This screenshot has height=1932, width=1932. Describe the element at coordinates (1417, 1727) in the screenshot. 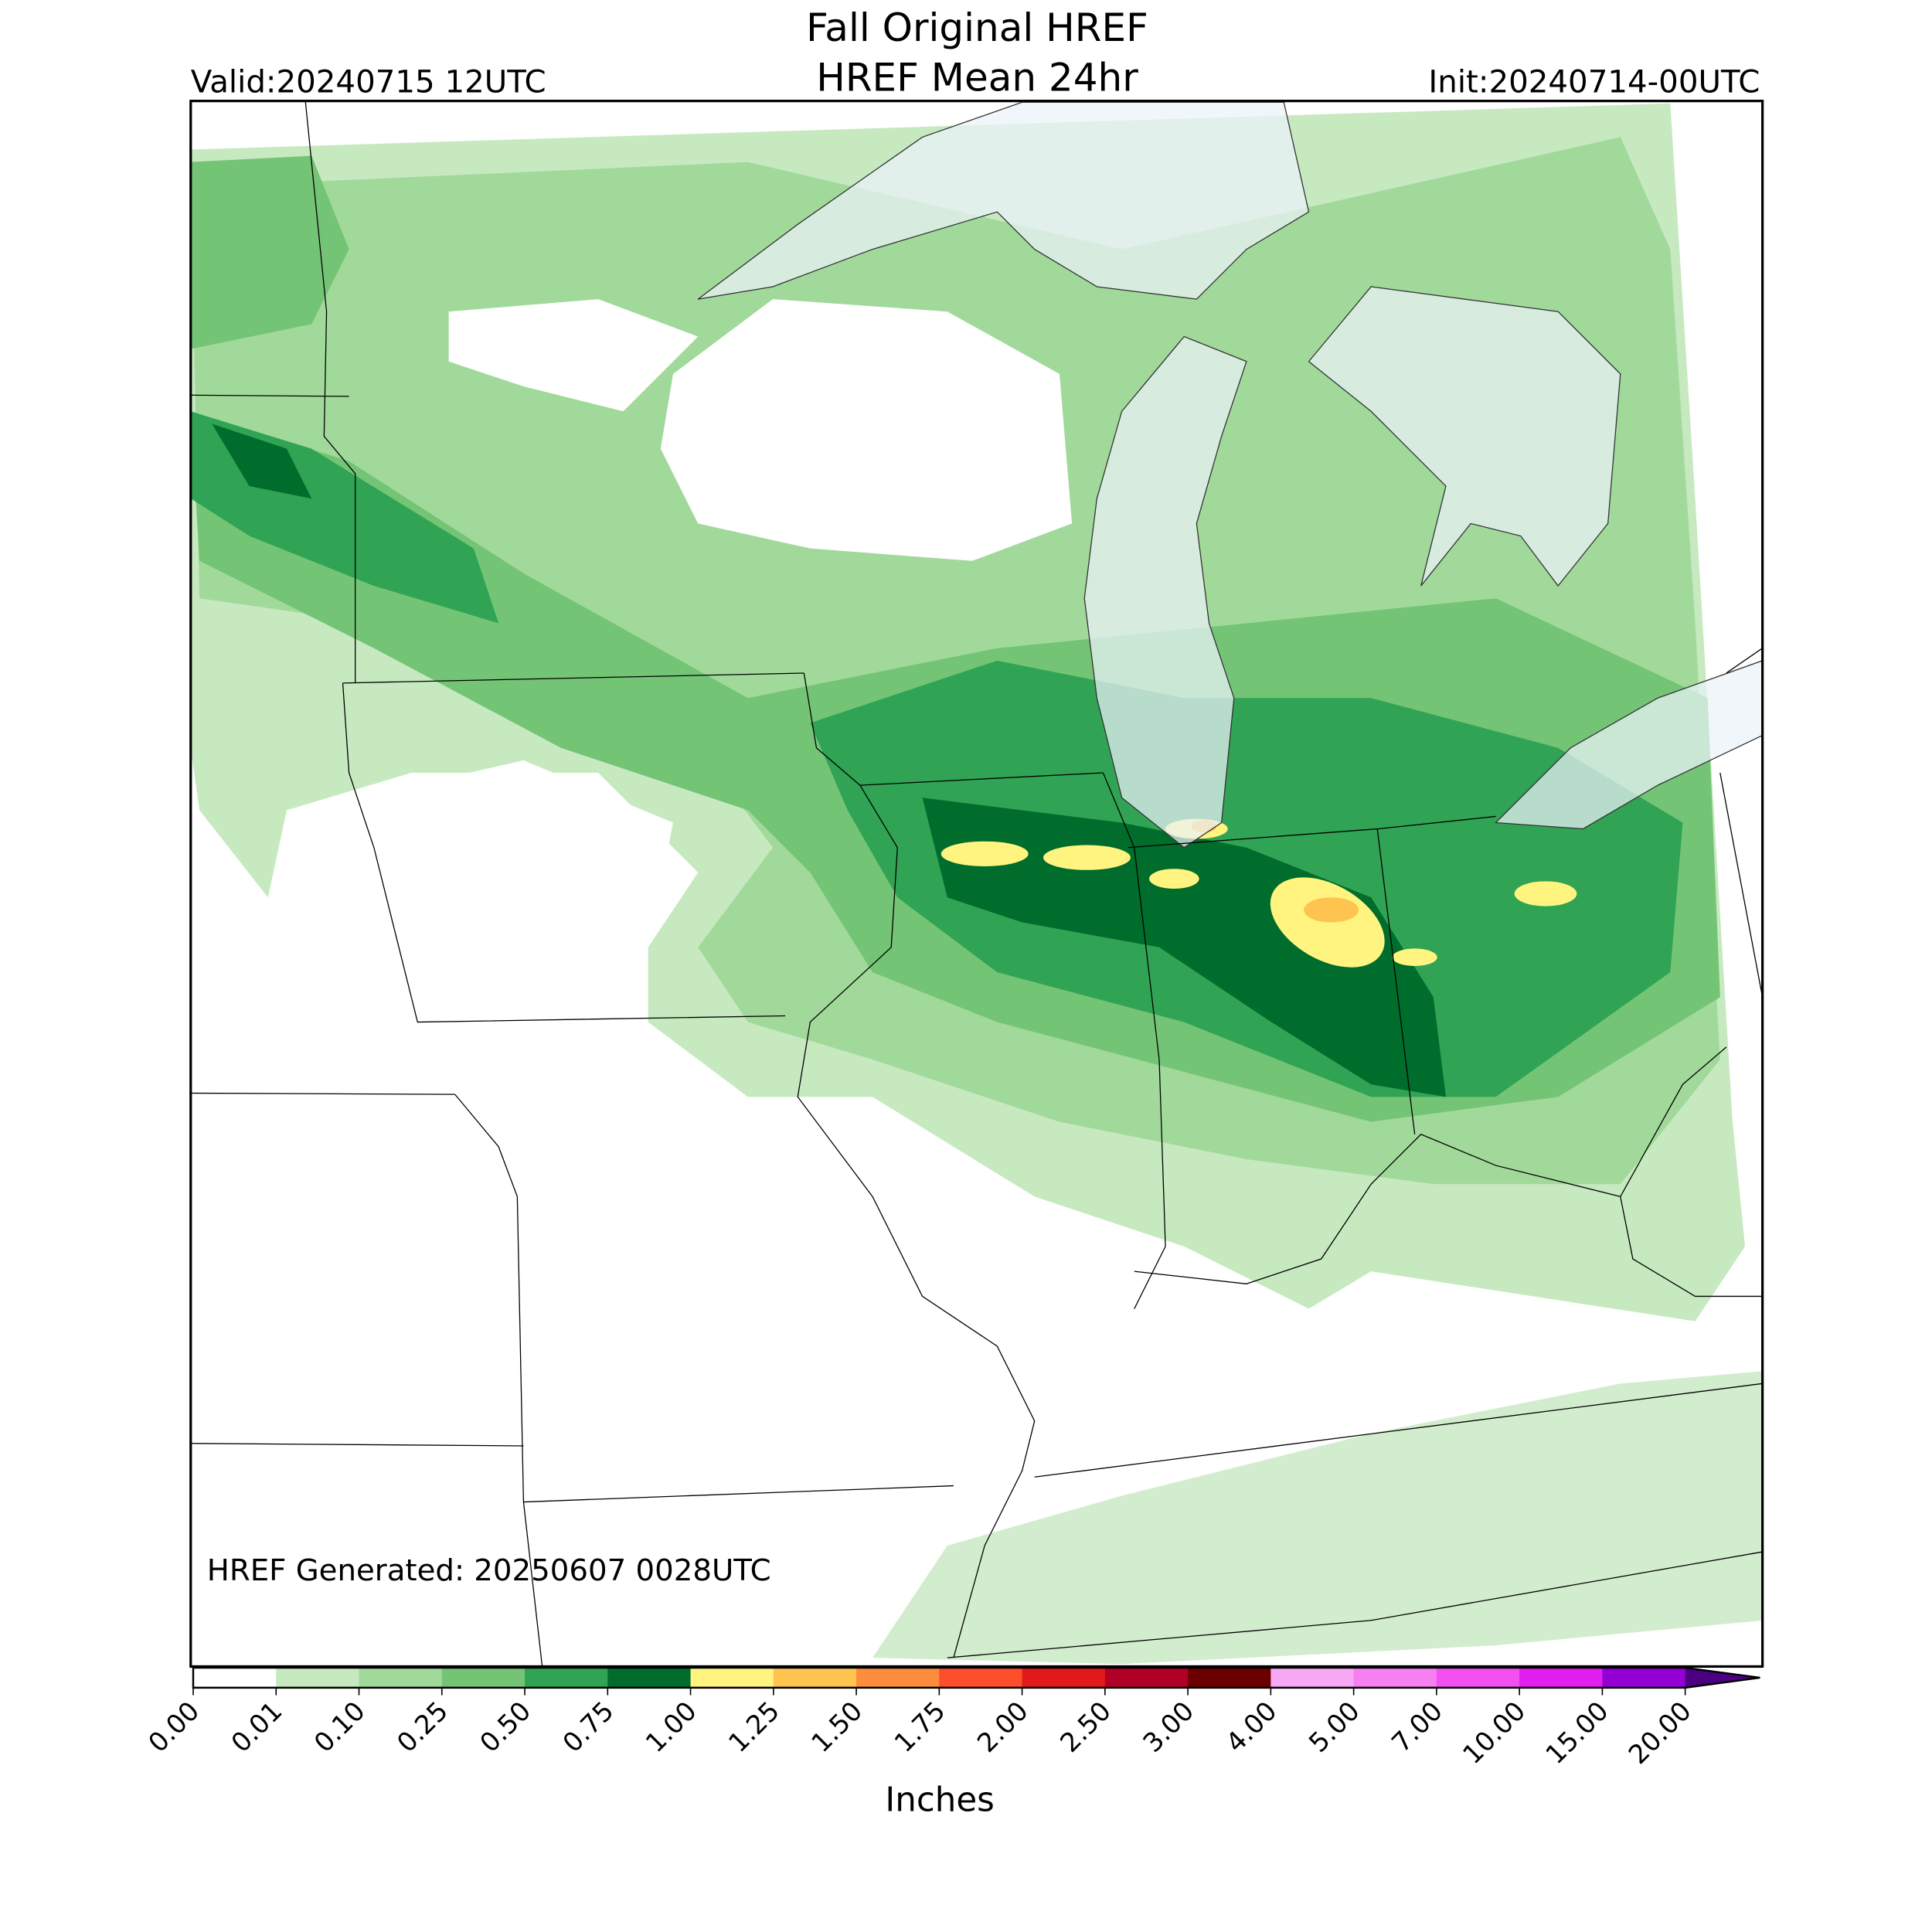

I see `colorbar-tick-label: 7.00` at that location.